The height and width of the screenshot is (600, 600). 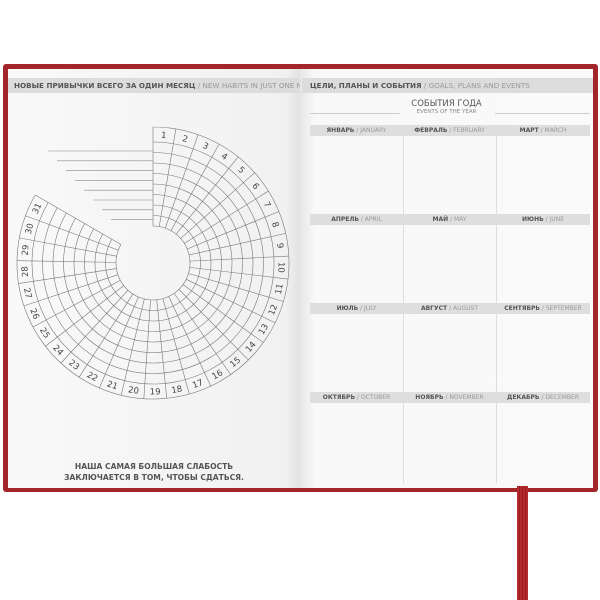 What do you see at coordinates (373, 397) in the screenshot?
I see `month-en: / OCTOBER` at bounding box center [373, 397].